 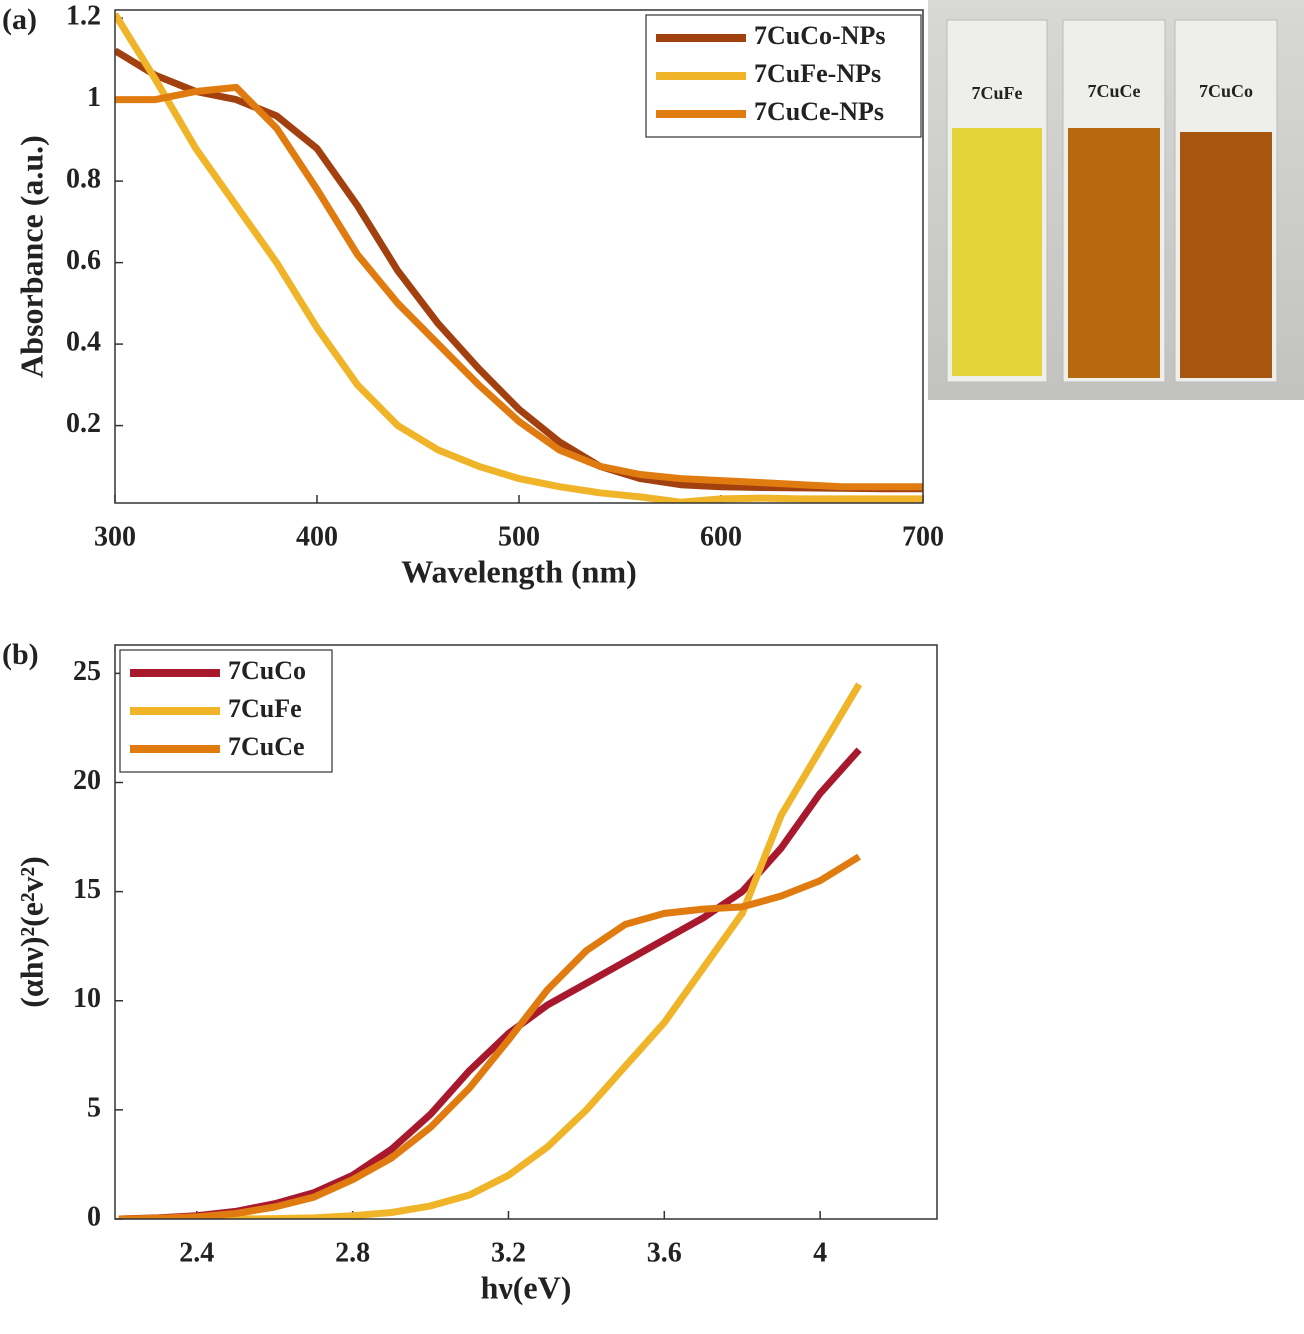 What do you see at coordinates (819, 111) in the screenshot?
I see `legend-label: 7CuCe-NPs` at bounding box center [819, 111].